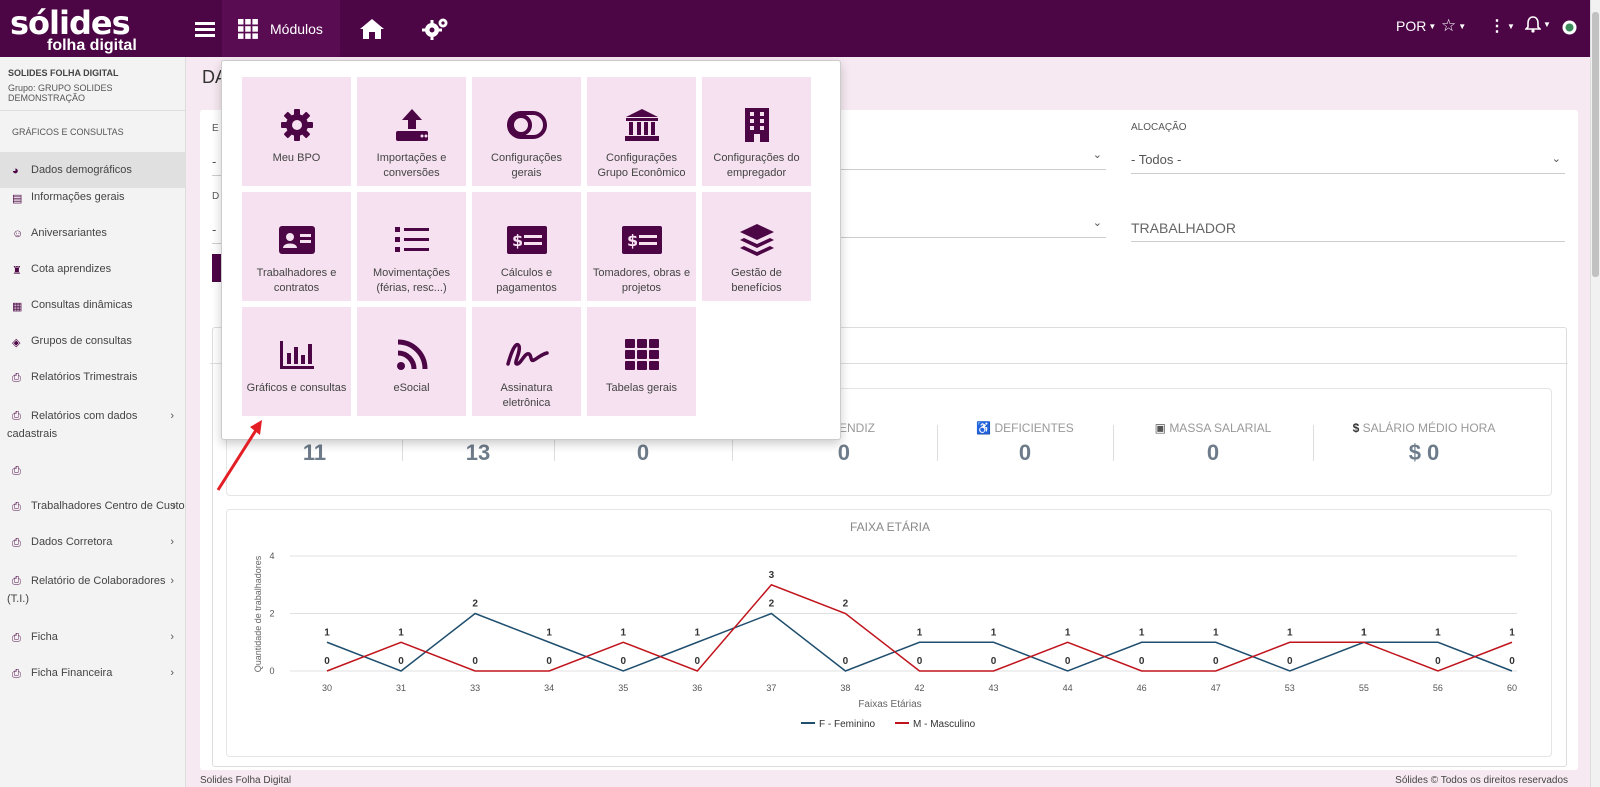 This screenshot has width=1600, height=787. What do you see at coordinates (93, 507) in the screenshot?
I see `sidebar-item-trabalhadores-centro-de-custo: ⎙ Trabalhadores Centro de Custo ›` at bounding box center [93, 507].